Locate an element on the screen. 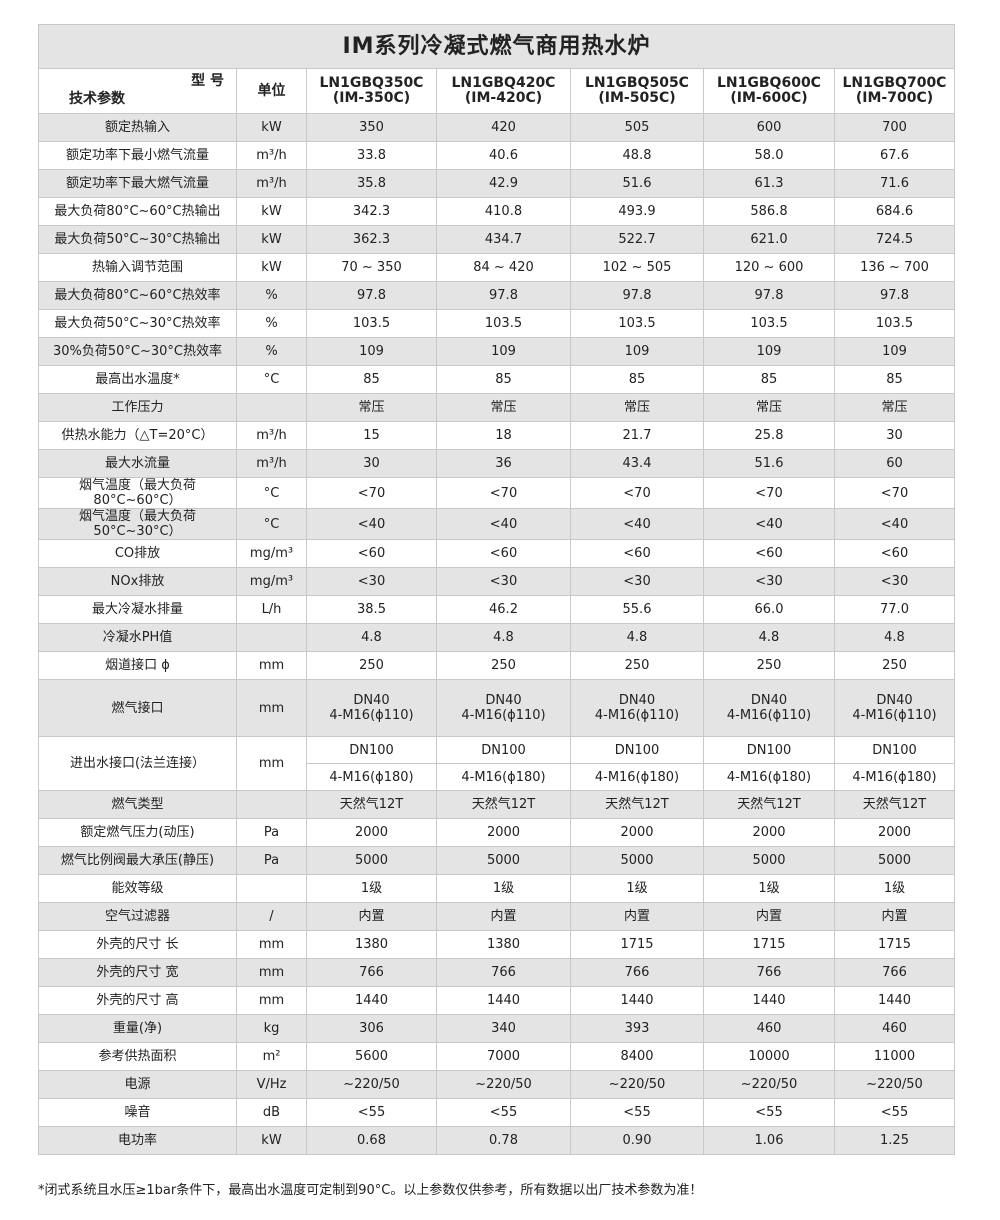  value-cell: 109 is located at coordinates (894, 351).